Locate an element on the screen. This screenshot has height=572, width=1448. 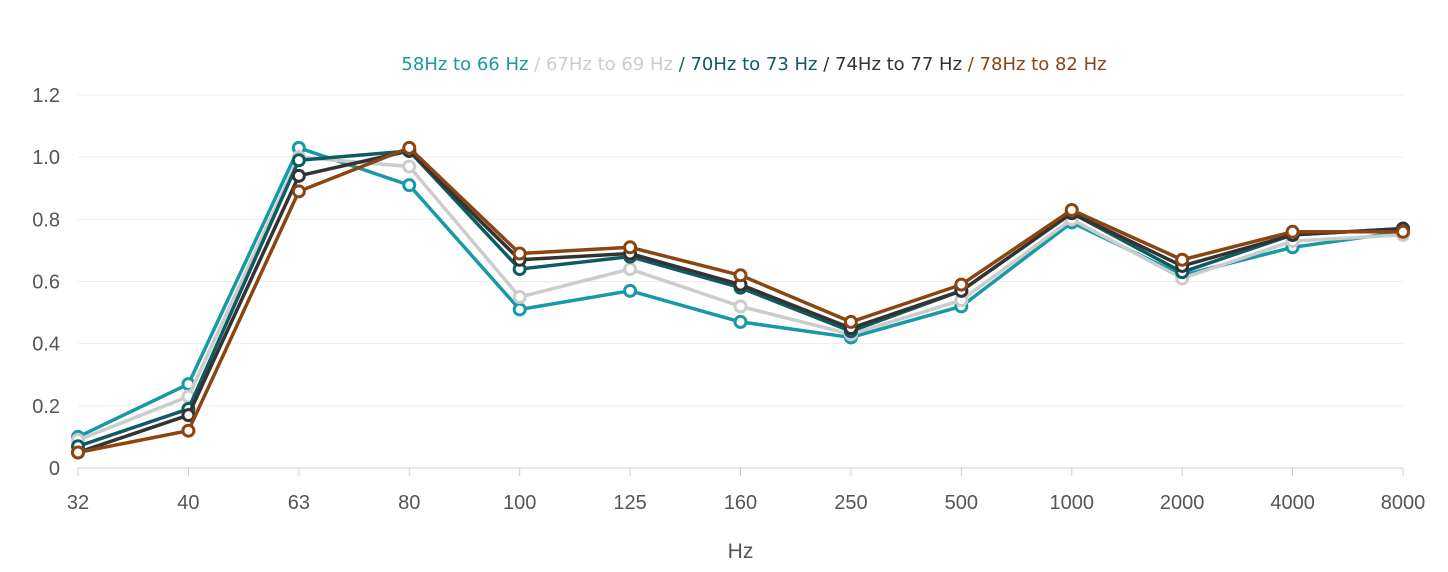
legend-item-67-69: 67Hz to 69 Hz is located at coordinates (609, 64).